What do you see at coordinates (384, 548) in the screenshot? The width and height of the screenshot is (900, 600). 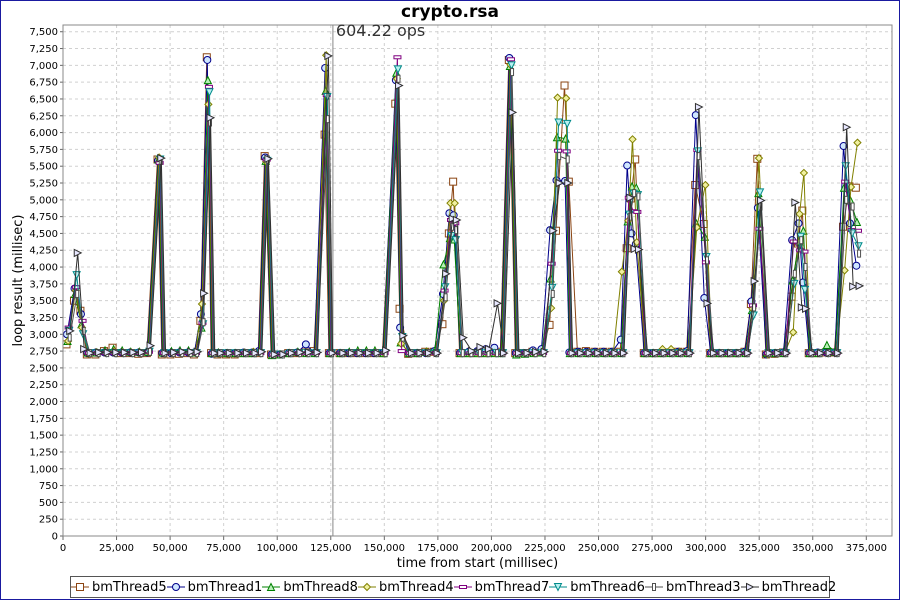 I see `x-tick-label: 150,000` at bounding box center [384, 548].